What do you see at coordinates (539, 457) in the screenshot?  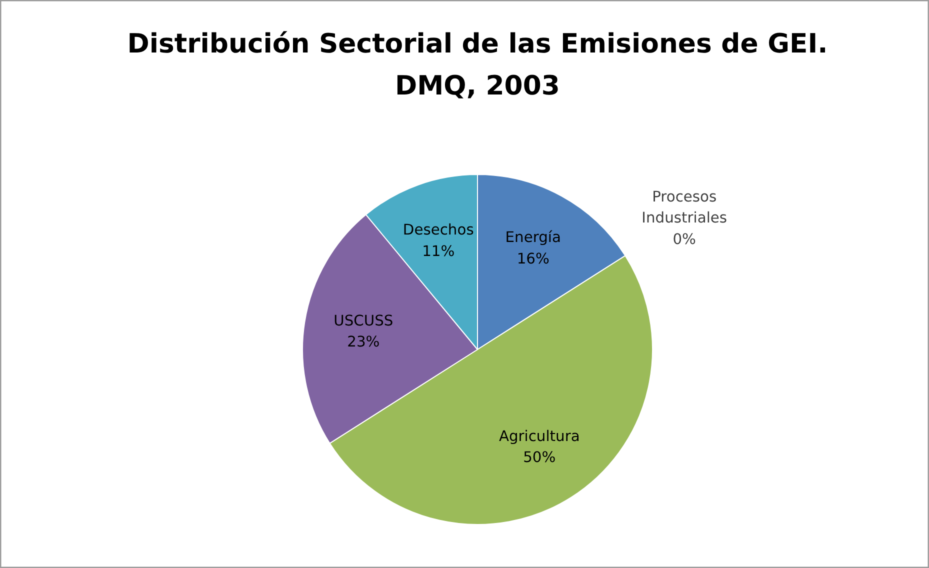 I see `data-label: 50%` at bounding box center [539, 457].